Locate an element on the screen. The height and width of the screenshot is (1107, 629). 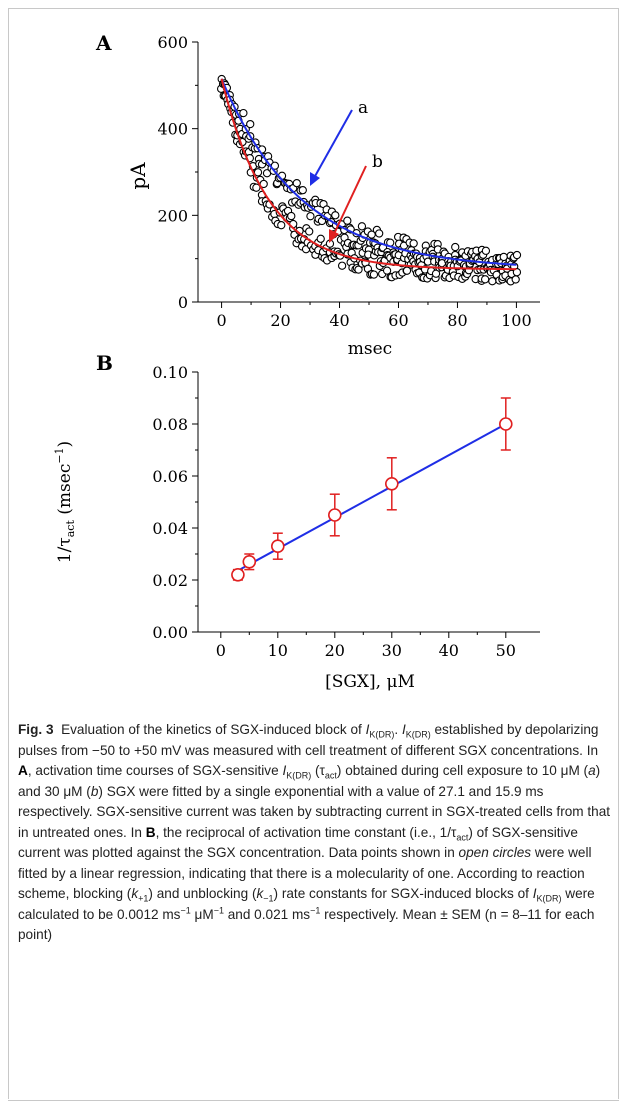
annotation-a-arrow is located at coordinates (333, 144).